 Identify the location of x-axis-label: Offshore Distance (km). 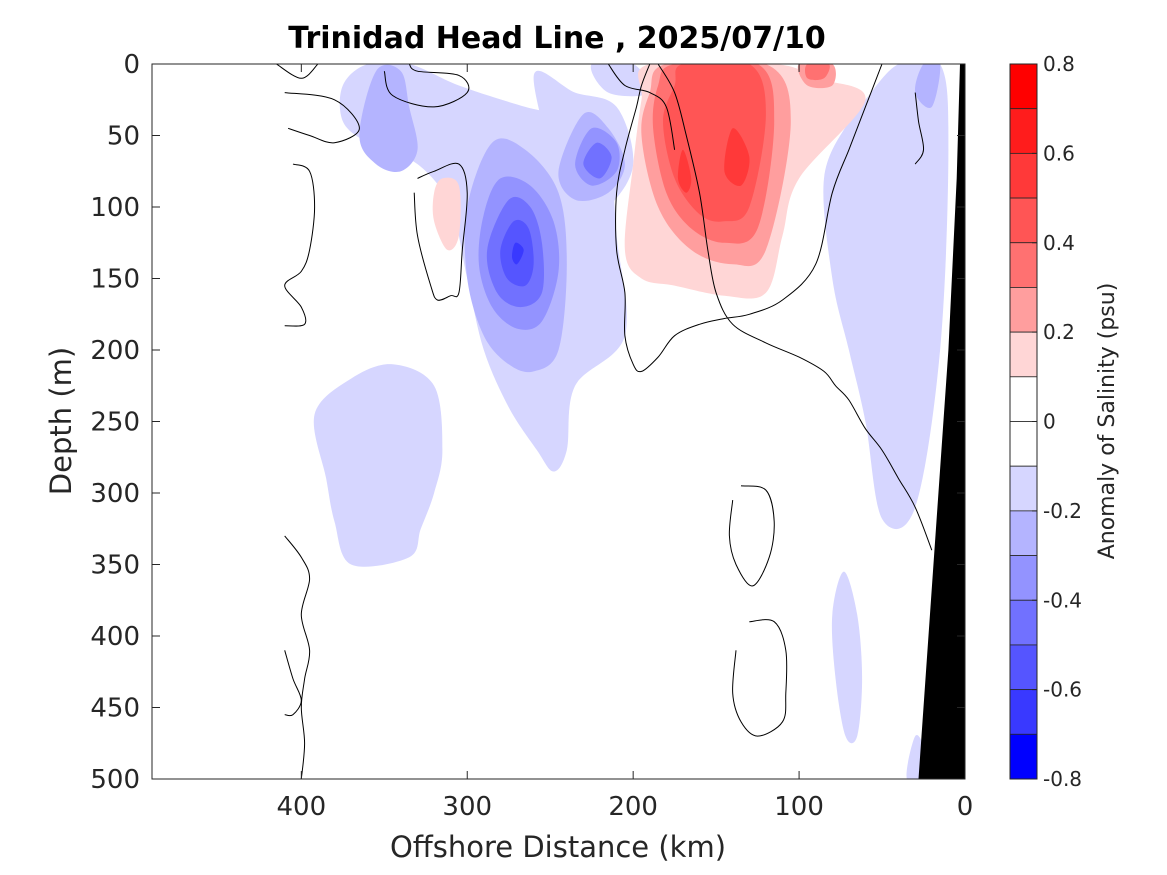
(558, 847).